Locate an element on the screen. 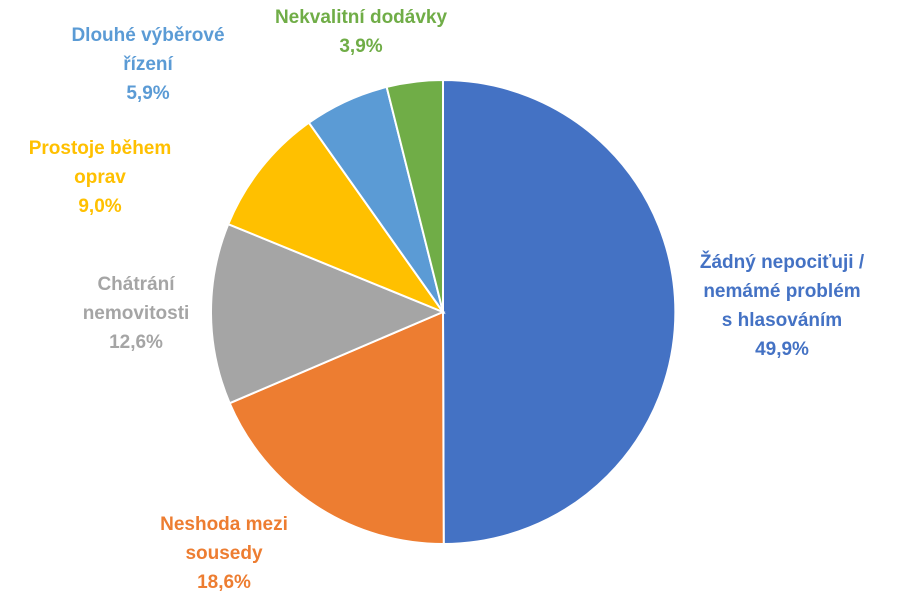 This screenshot has width=897, height=603. data-label-category: řízení is located at coordinates (148, 64).